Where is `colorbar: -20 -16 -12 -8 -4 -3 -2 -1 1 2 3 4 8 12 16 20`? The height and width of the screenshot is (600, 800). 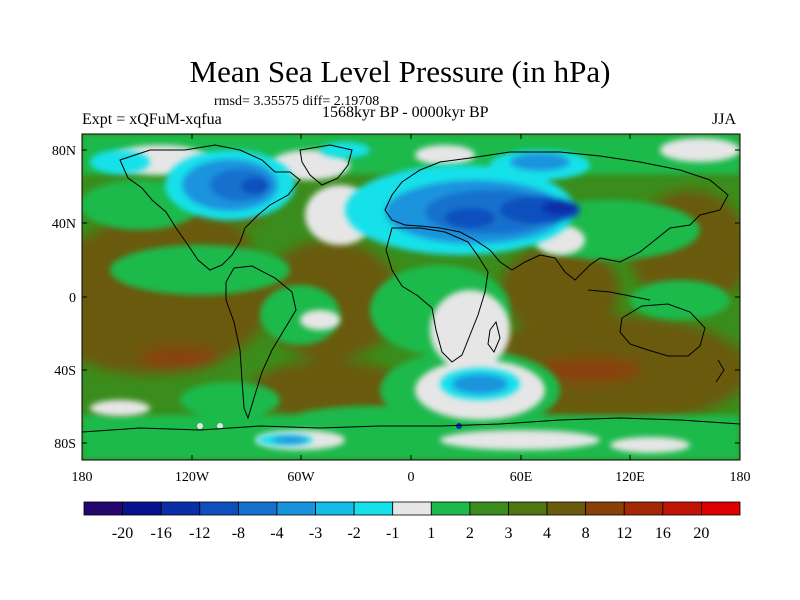
colorbar: -20 -16 -12 -8 -4 -3 -2 -1 1 2 3 4 8 12 16 20 is located at coordinates (412, 521).